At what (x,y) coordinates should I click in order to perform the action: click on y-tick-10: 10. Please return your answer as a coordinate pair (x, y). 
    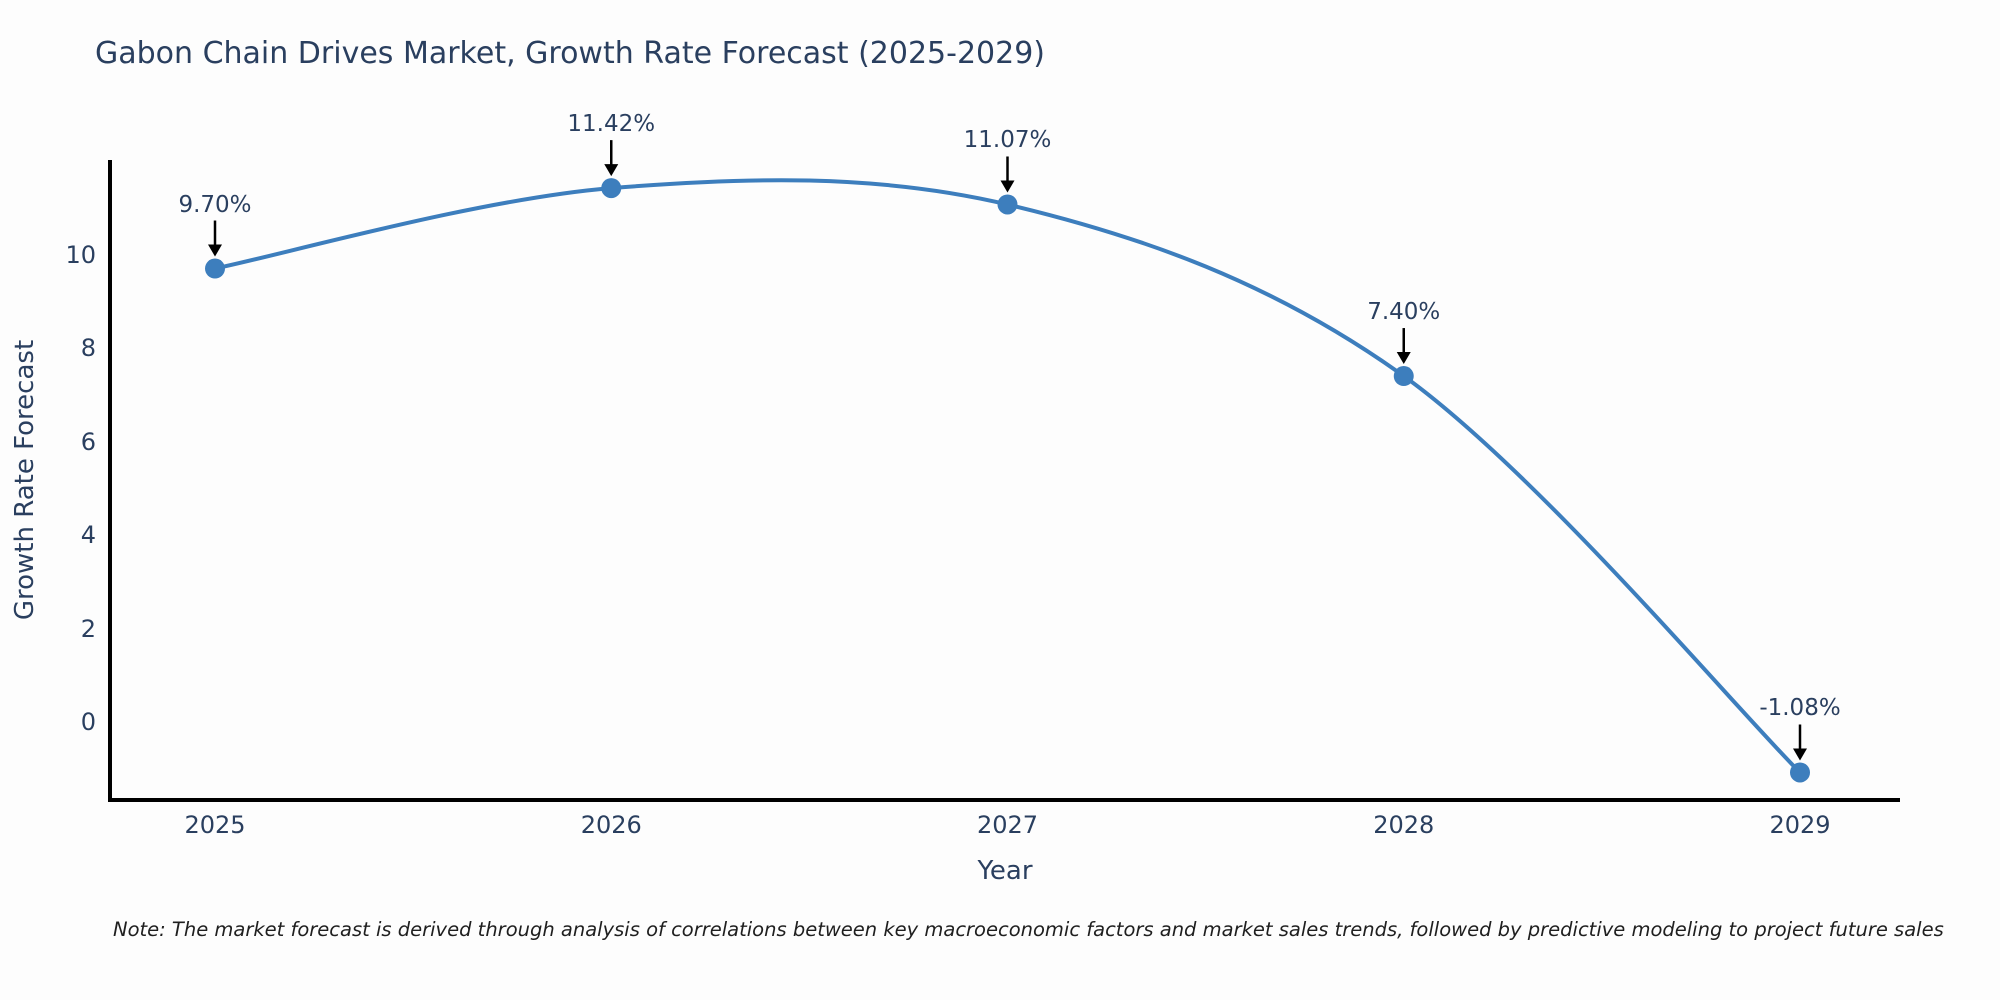
    Looking at the image, I should click on (80, 254).